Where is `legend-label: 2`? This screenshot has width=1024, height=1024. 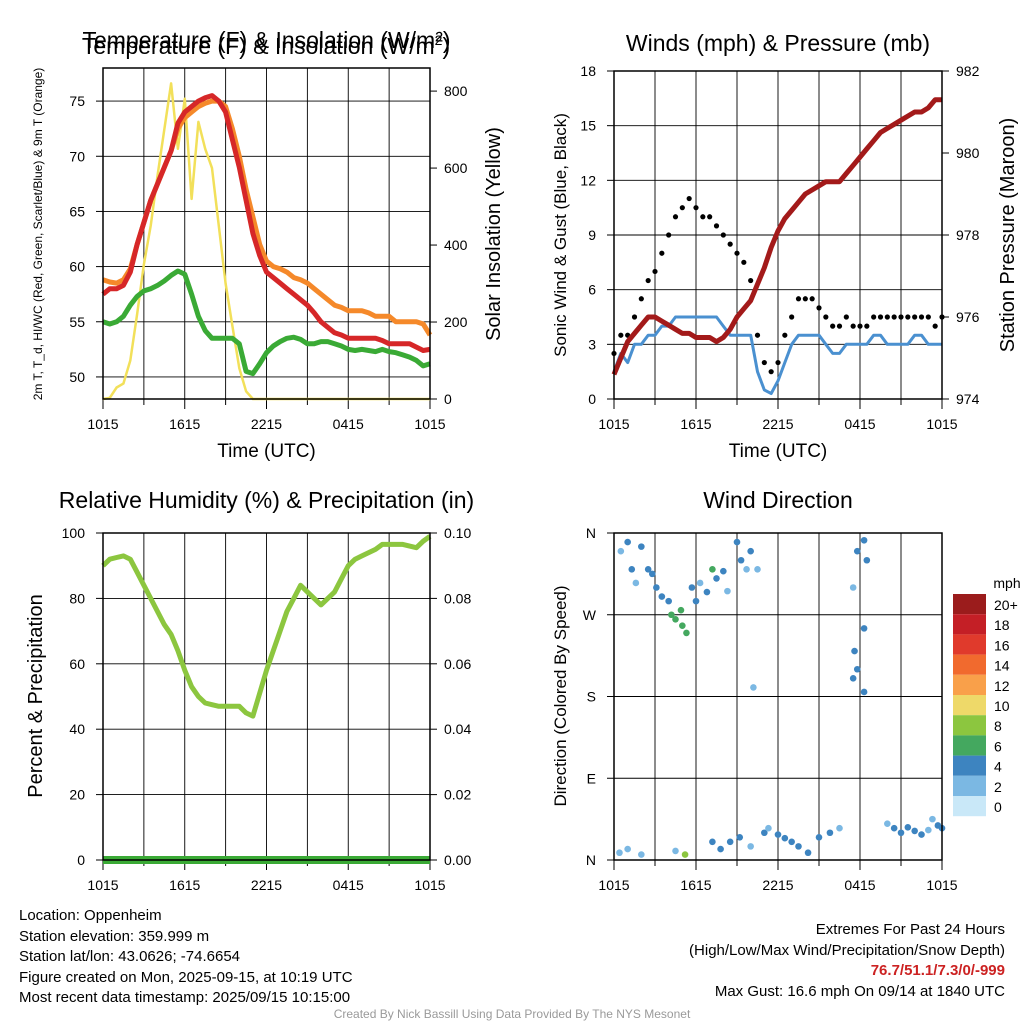 legend-label: 2 is located at coordinates (998, 787).